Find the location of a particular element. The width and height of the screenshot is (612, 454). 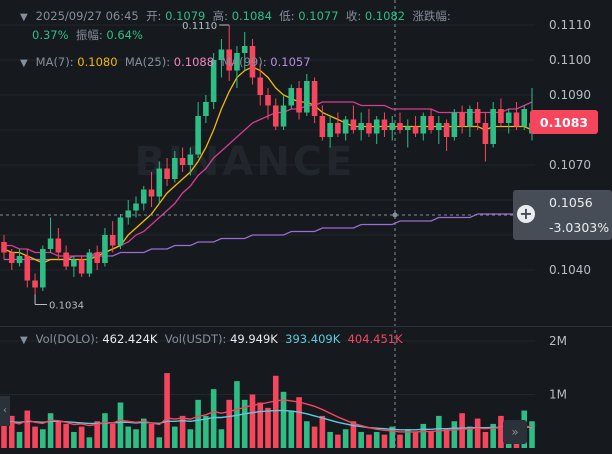

low-value: 0.1077 is located at coordinates (318, 16).